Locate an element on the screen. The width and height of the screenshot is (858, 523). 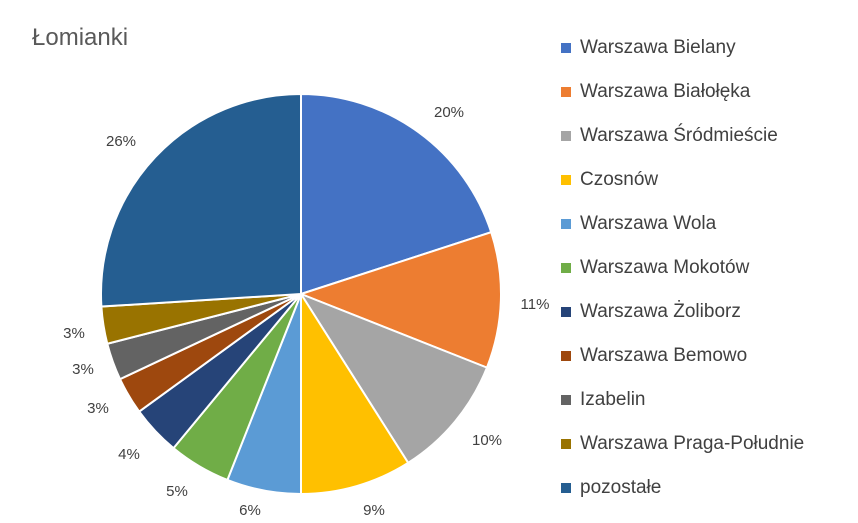
legend-label: Warszawa Białołęka is located at coordinates (665, 91).